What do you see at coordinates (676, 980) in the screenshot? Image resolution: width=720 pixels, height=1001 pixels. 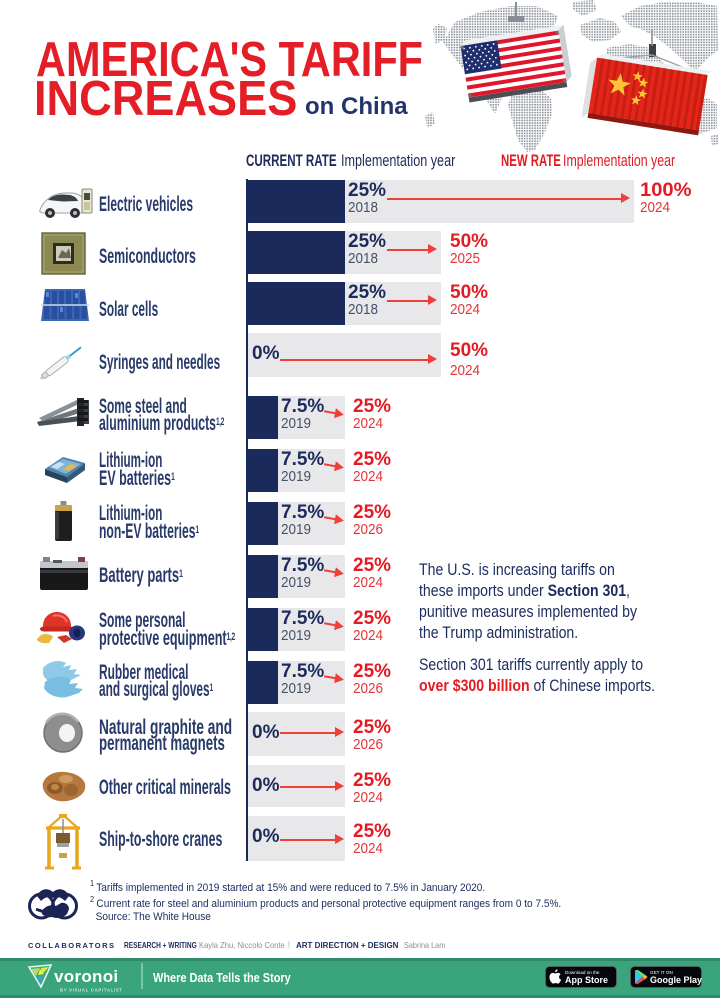 I see `svg-text: Google Play` at bounding box center [676, 980].